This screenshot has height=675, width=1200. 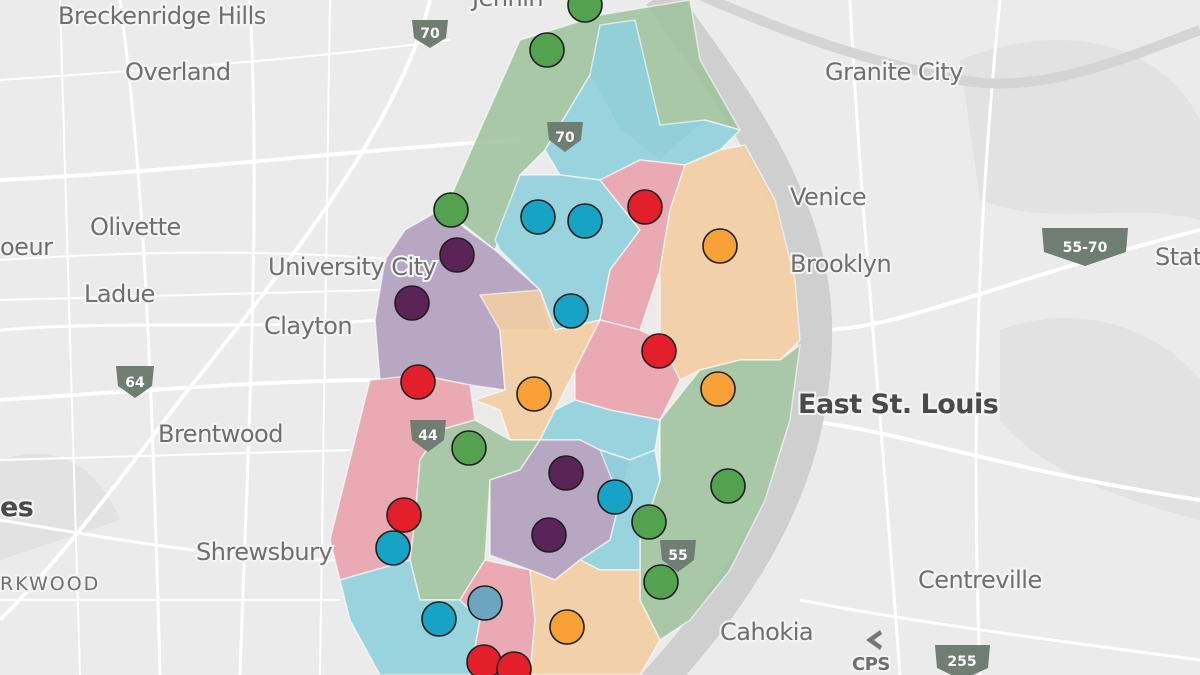 What do you see at coordinates (874, 640) in the screenshot?
I see `airport-icon` at bounding box center [874, 640].